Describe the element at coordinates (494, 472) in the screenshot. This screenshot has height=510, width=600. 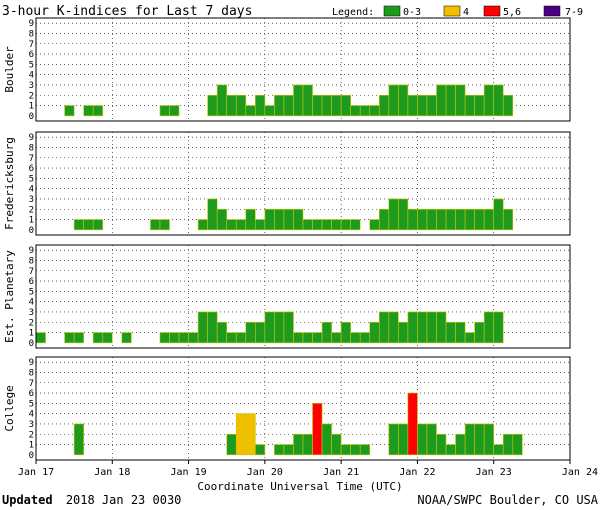
I see `x-tick-label: Jan 23` at that location.